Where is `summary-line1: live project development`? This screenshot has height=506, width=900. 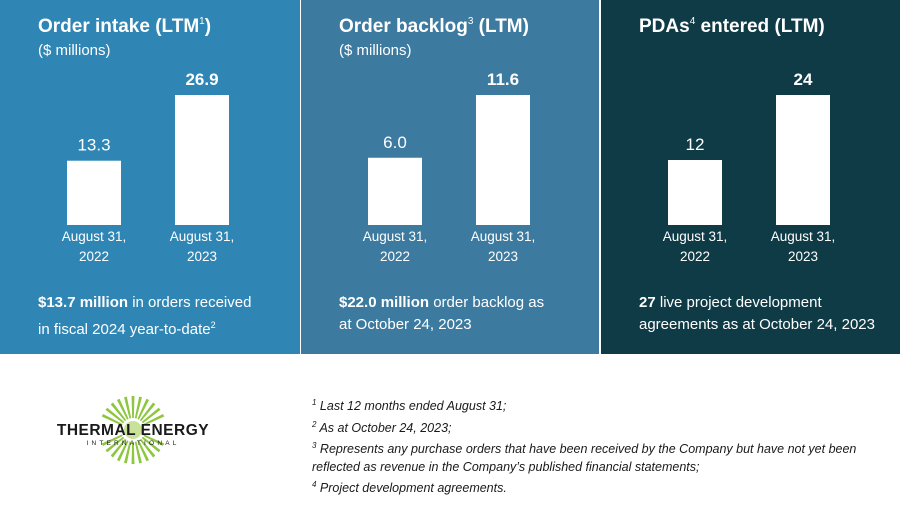 summary-line1: live project development is located at coordinates (738, 302).